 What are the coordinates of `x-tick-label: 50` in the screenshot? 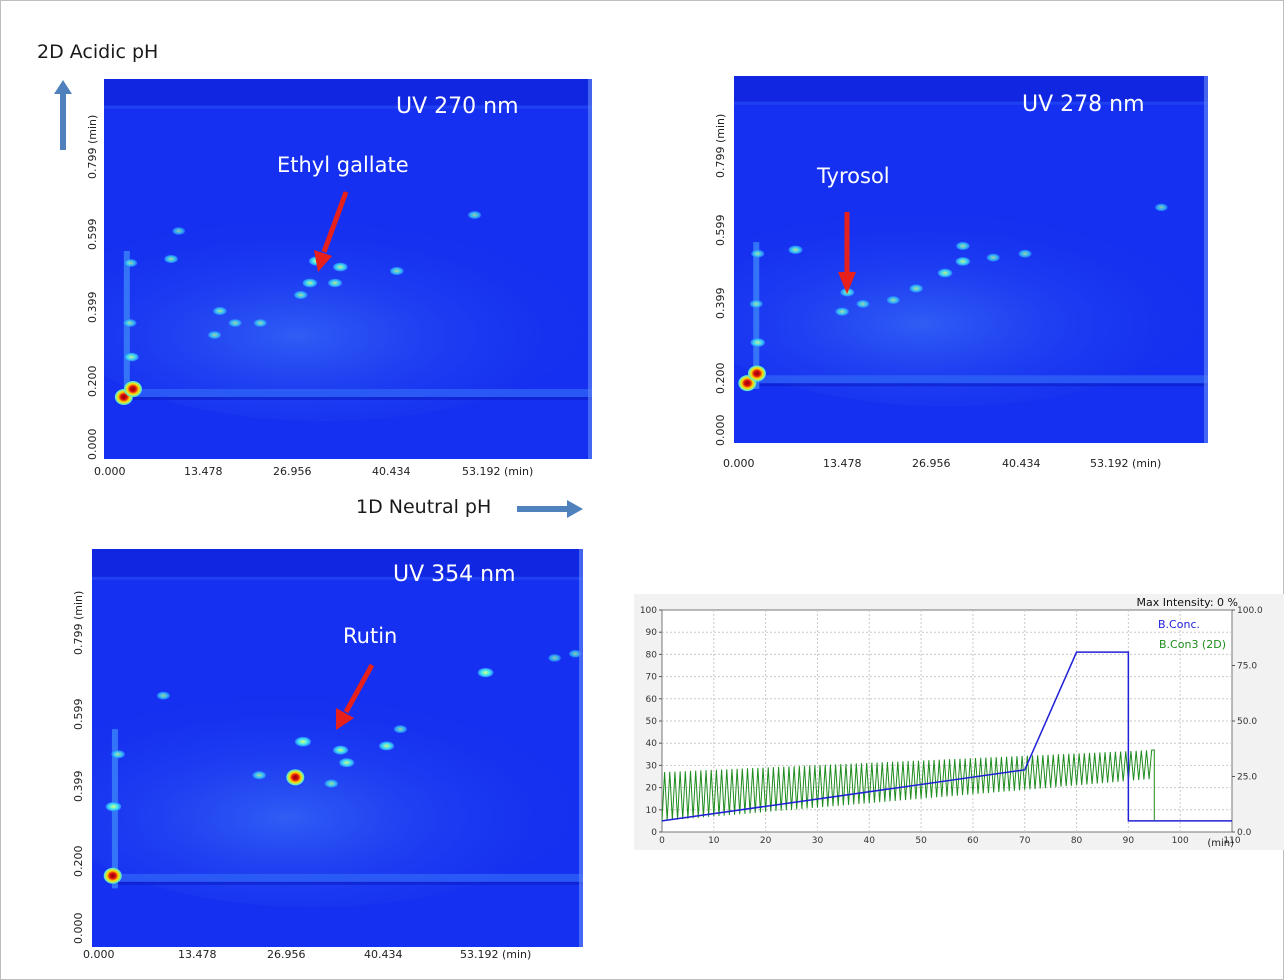 It's located at (921, 841).